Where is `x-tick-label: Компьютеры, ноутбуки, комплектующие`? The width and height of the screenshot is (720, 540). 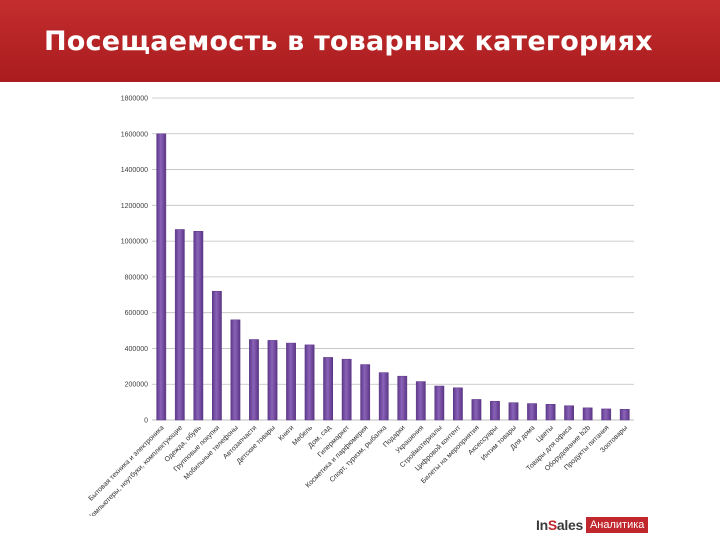
x-tick-label: Компьютеры, ноутбуки, комплектующие is located at coordinates (136, 470).